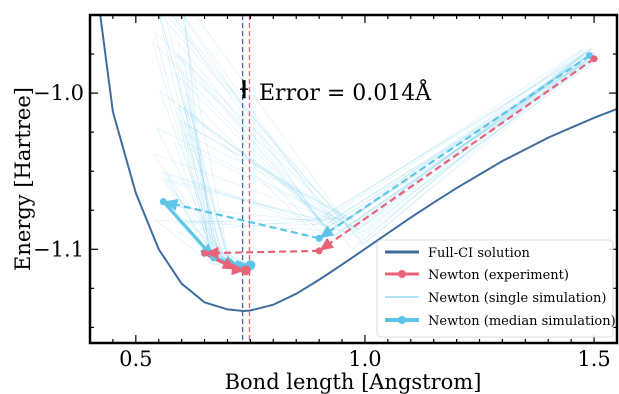  I want to click on legend-label-median: Newton (median simulation), so click(522, 321).